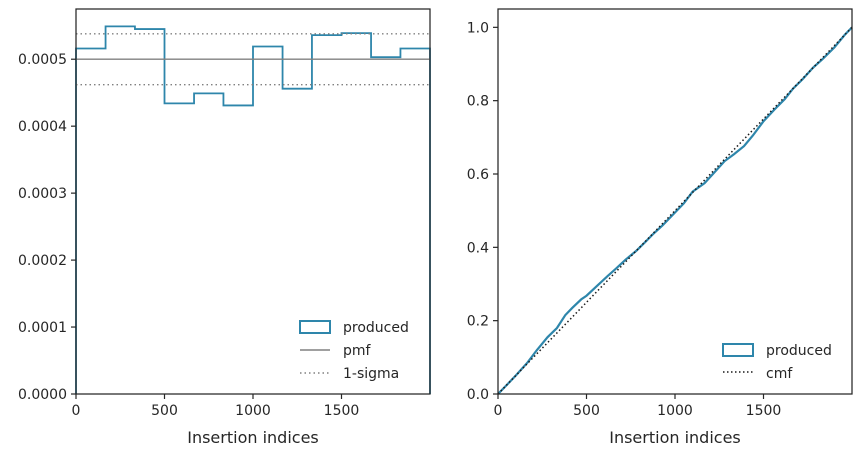 The width and height of the screenshot is (861, 456). What do you see at coordinates (357, 351) in the screenshot?
I see `left-legend-pmf-label: pmf` at bounding box center [357, 351].